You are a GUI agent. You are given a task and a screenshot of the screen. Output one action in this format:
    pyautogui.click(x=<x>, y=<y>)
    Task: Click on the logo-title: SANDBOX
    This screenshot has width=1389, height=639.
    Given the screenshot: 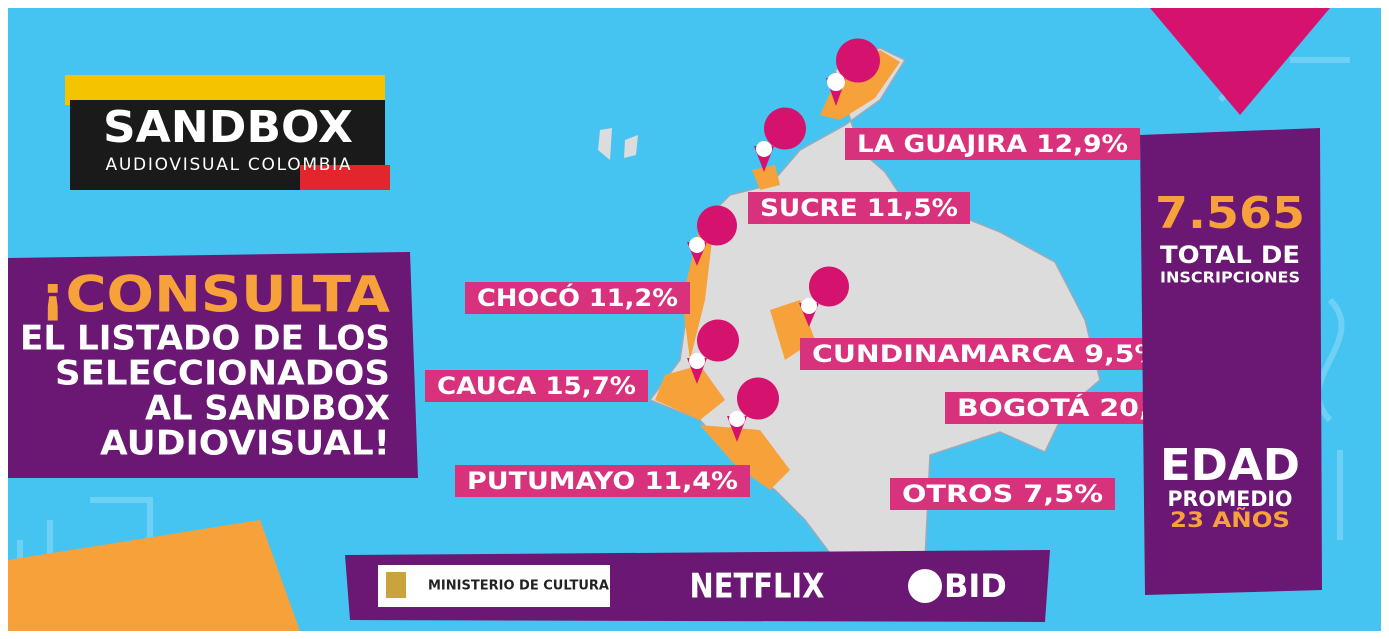 What is the action you would take?
    pyautogui.click(x=228, y=127)
    